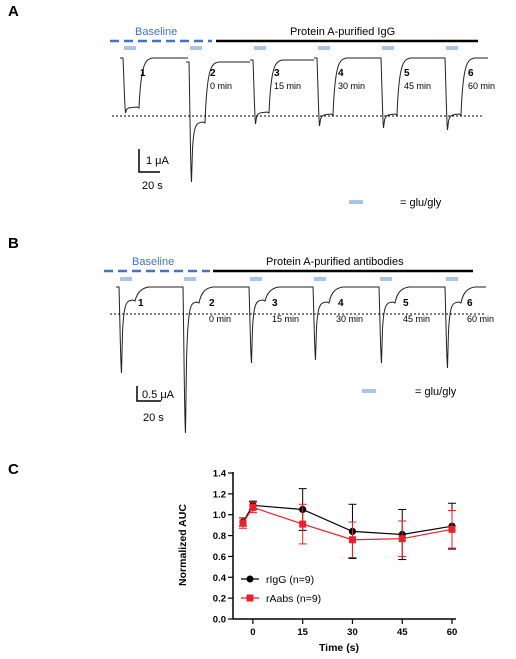 This screenshot has width=516, height=659. What do you see at coordinates (352, 632) in the screenshot?
I see `x-tick-label: 30` at bounding box center [352, 632].